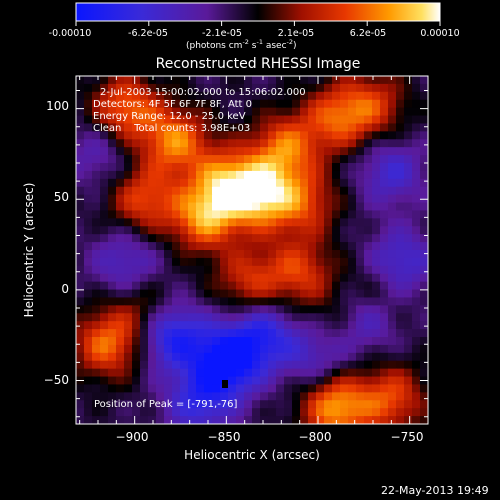 The width and height of the screenshot is (500, 500). I want to click on colorbar-ticks, so click(258, 23).